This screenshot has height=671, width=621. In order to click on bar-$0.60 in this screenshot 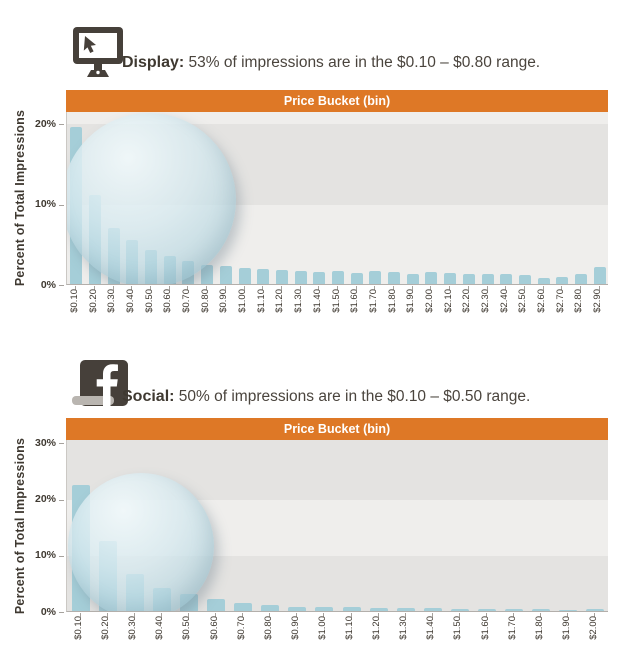, I will do `click(216, 605)`.